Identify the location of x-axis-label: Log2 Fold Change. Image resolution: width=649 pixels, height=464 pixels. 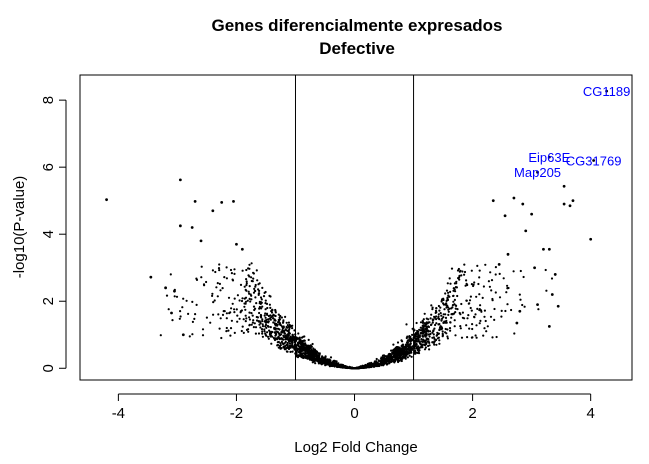
(355, 447).